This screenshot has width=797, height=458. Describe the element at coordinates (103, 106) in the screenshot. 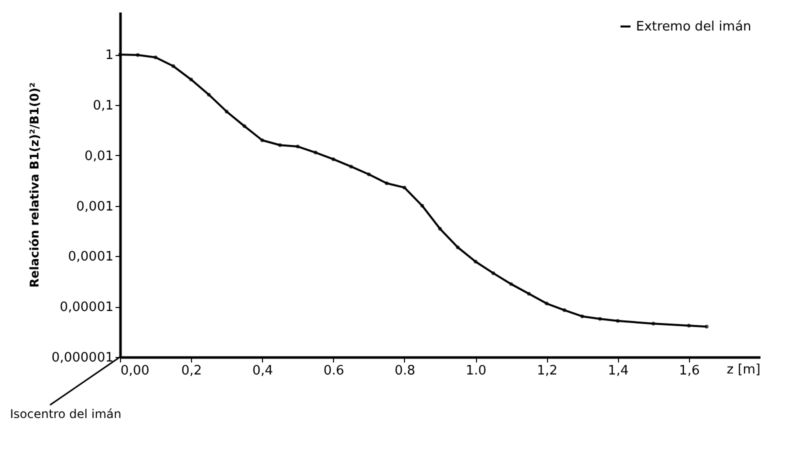

I see `y-tick-label: 0,1` at that location.